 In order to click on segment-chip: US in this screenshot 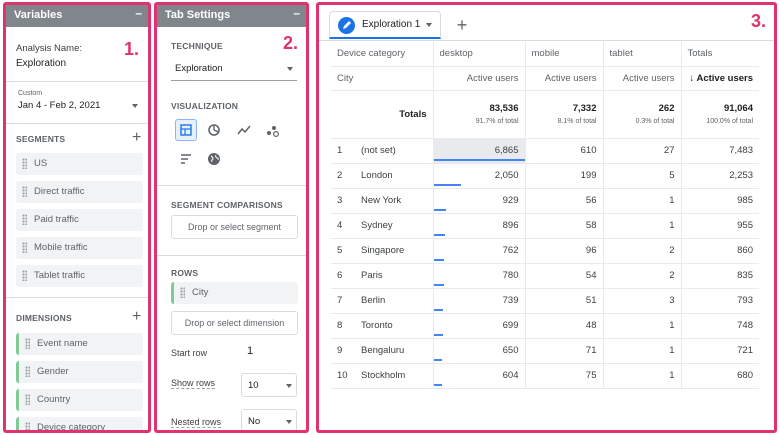, I will do `click(79, 164)`.